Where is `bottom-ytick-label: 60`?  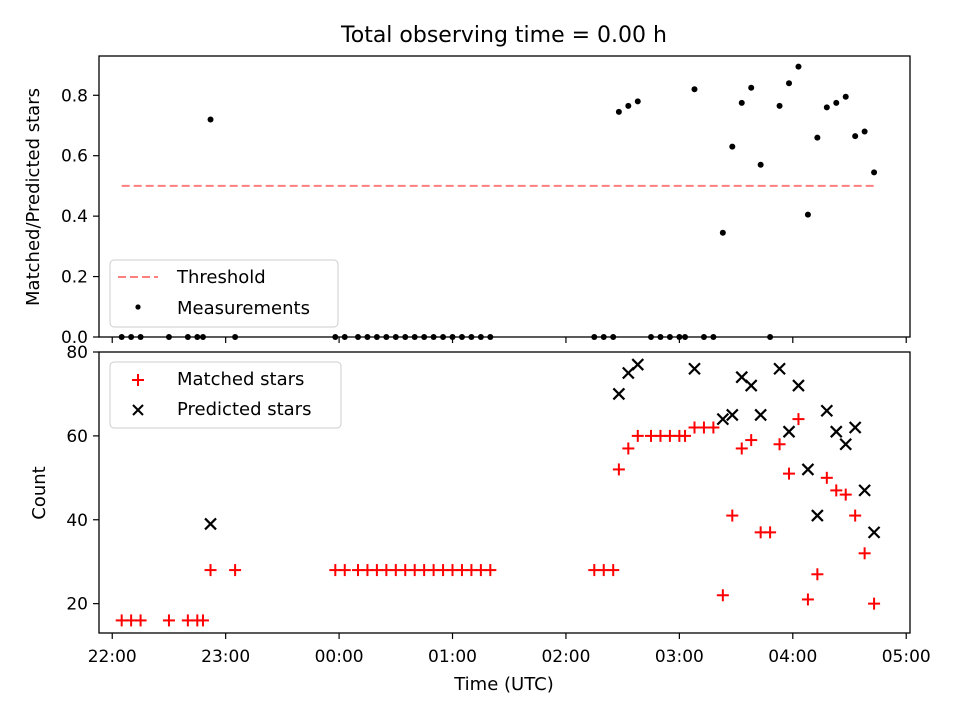 bottom-ytick-label: 60 is located at coordinates (77, 437).